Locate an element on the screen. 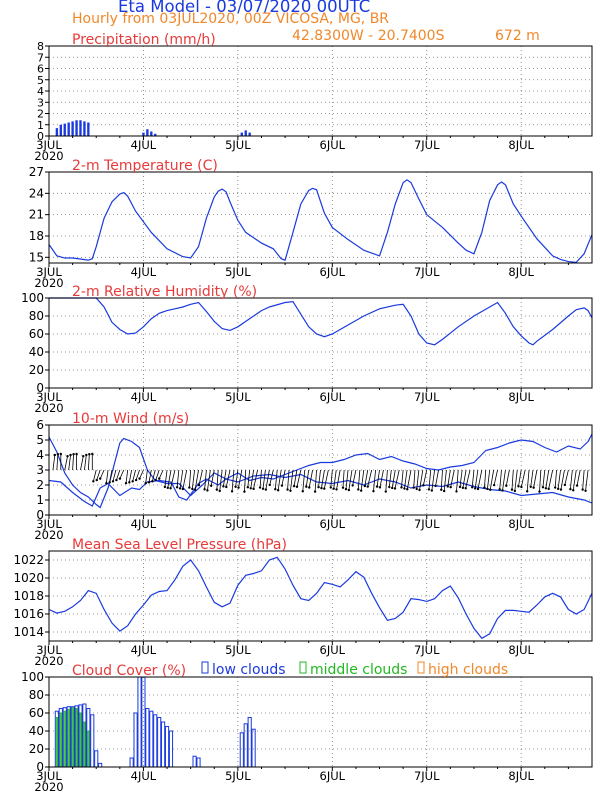 The image size is (612, 792). x-tick-sublabel: 2020 is located at coordinates (48, 283).